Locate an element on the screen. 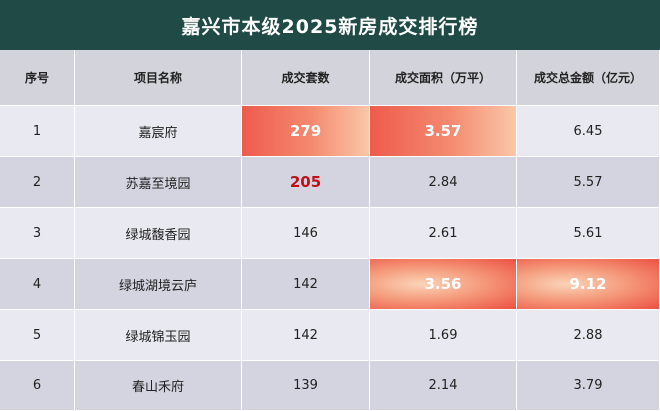 The image size is (660, 411). amount: 2.88 is located at coordinates (588, 335).